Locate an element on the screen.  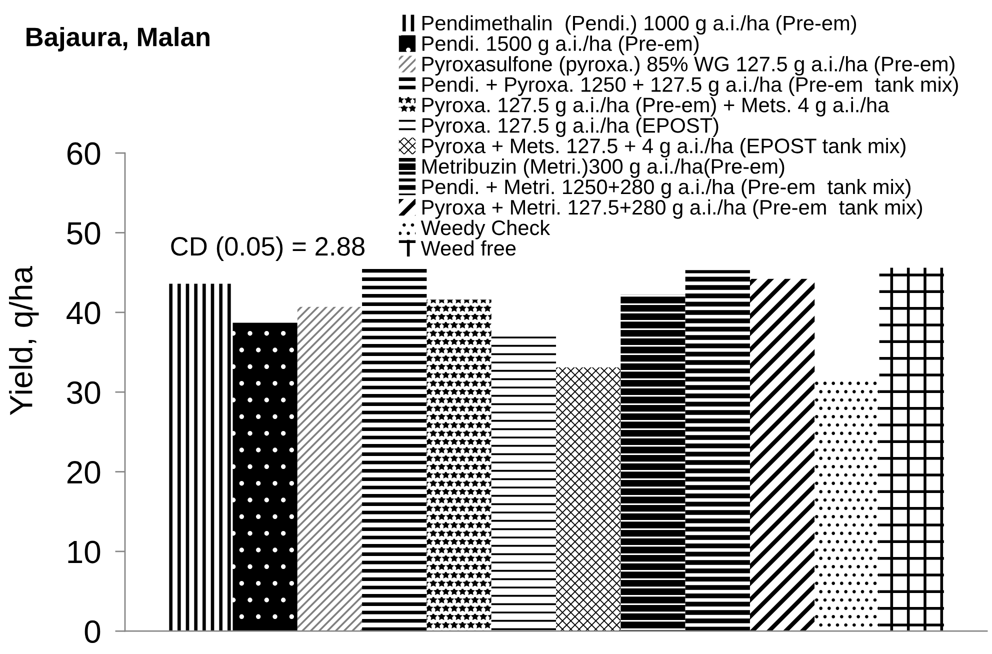
legend-label: Pyroxa. 127.5 g a.i./ha (Pre-em) + Mets. 4 g a.i./ha is located at coordinates (656, 106).